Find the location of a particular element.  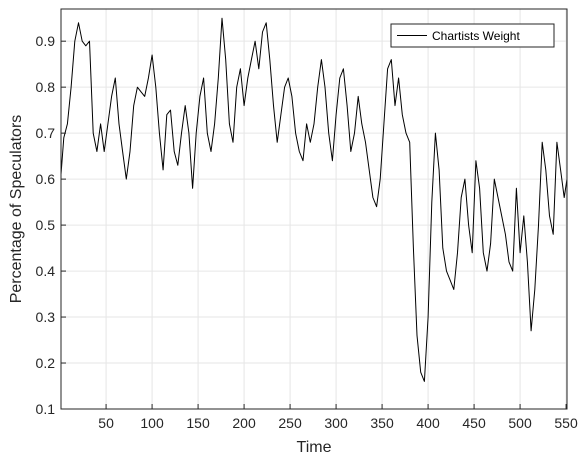

x-tick-label: 200 is located at coordinates (244, 423).